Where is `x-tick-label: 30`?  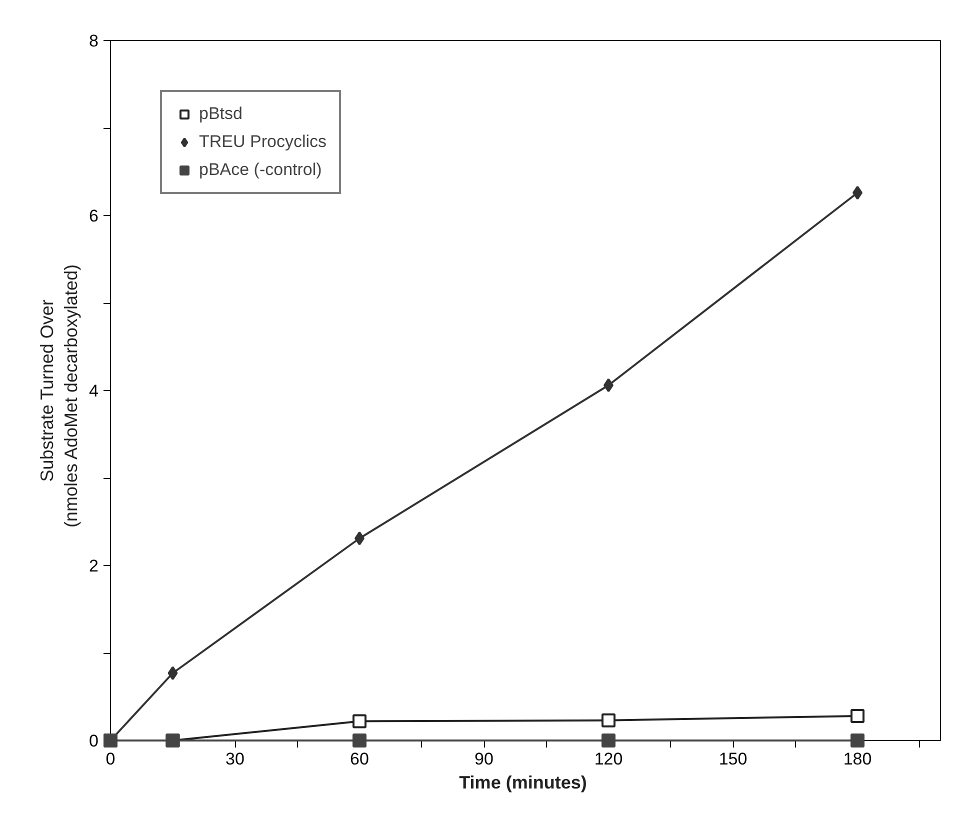 x-tick-label: 30 is located at coordinates (235, 759).